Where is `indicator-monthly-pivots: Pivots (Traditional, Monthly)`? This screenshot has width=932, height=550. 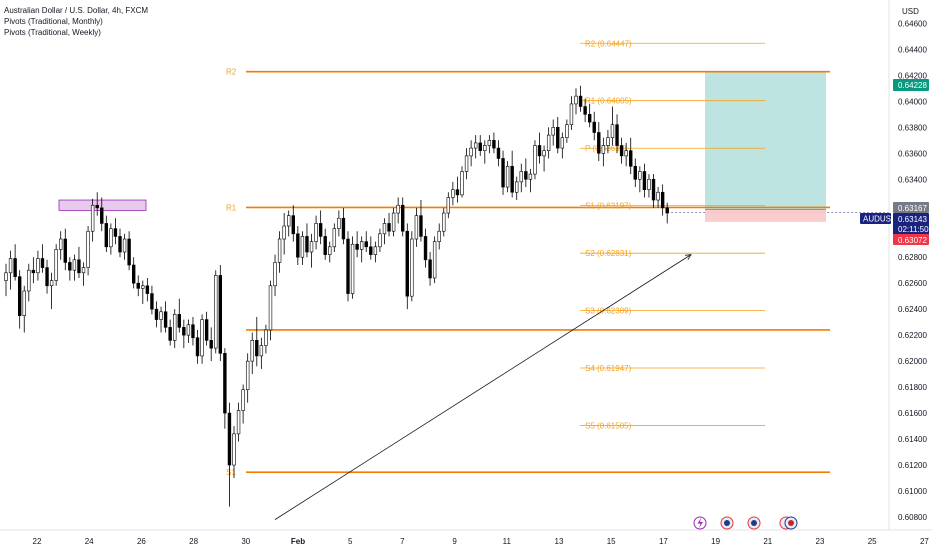 indicator-monthly-pivots: Pivots (Traditional, Monthly) is located at coordinates (53, 21).